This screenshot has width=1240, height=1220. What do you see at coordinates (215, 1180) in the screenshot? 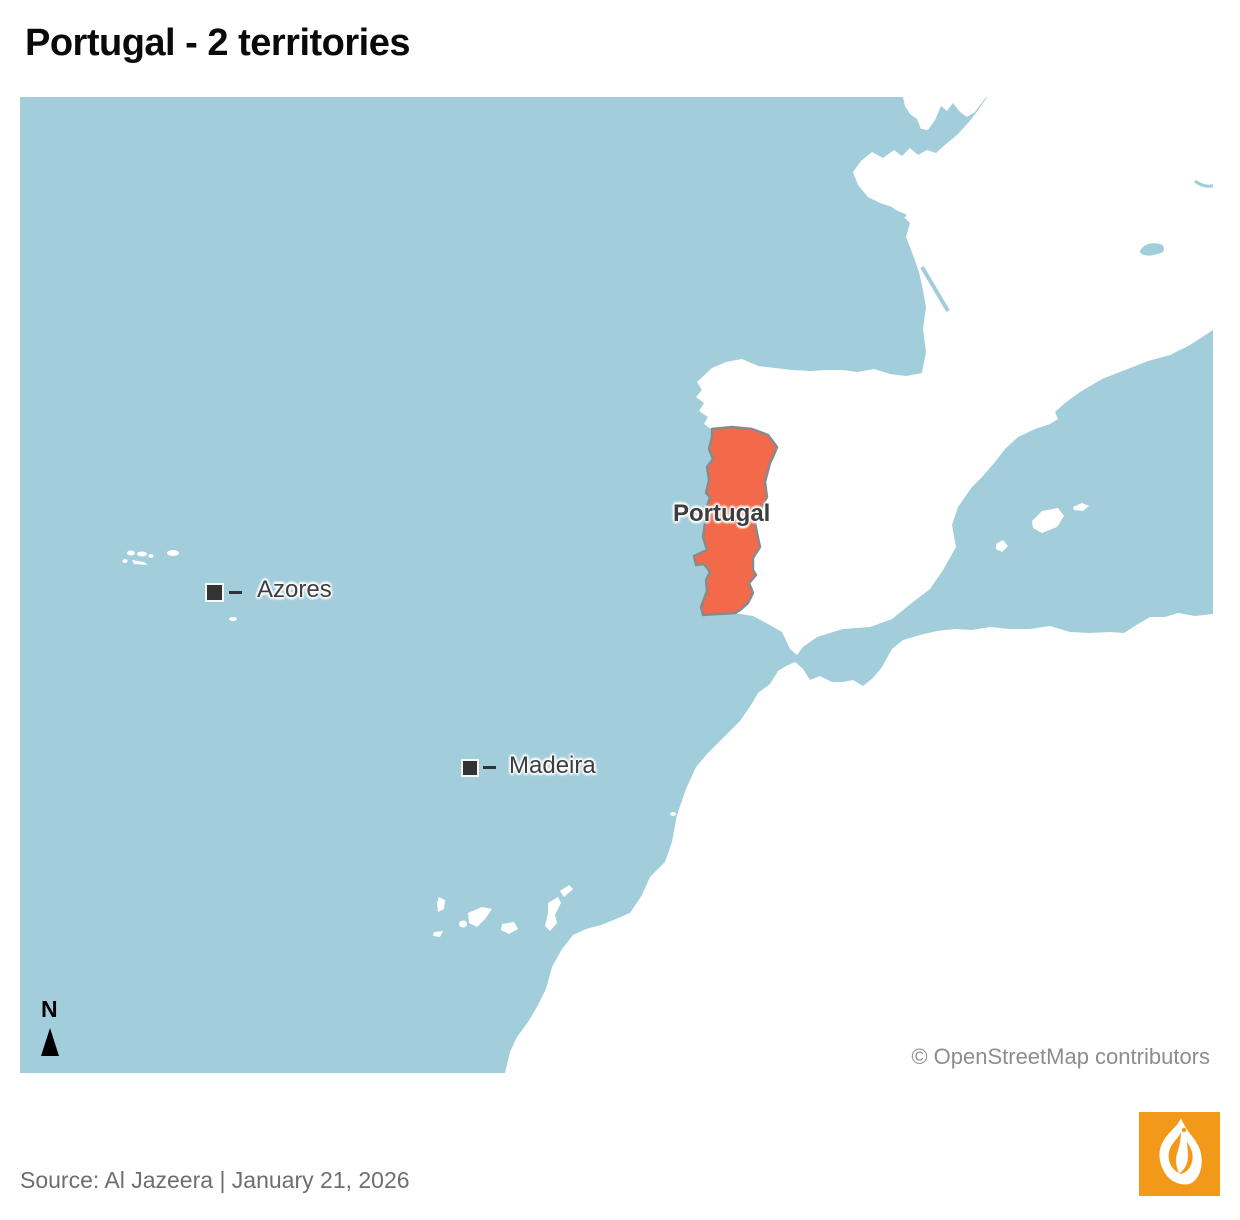
I see `source-text: Source: Al Jazeera | January 21, 2026` at bounding box center [215, 1180].